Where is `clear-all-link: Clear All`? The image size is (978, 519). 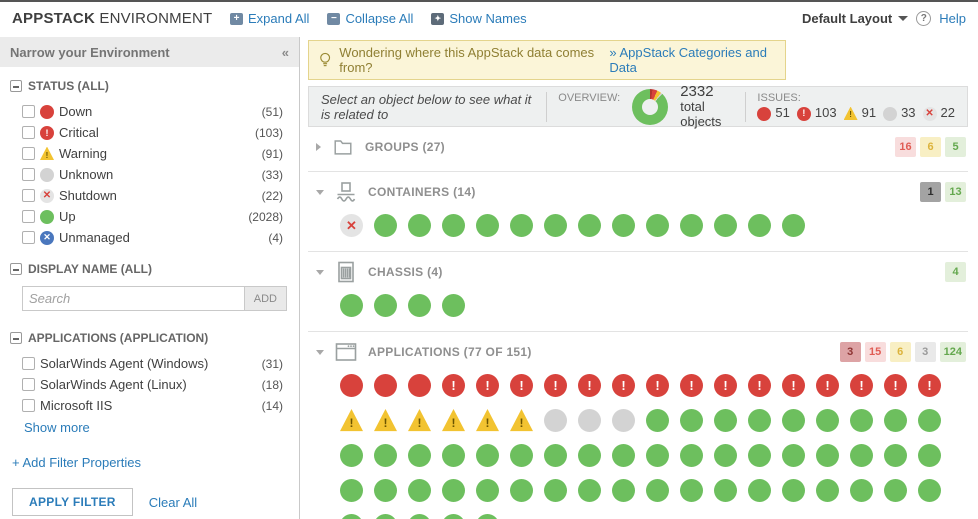 clear-all-link: Clear All is located at coordinates (173, 502).